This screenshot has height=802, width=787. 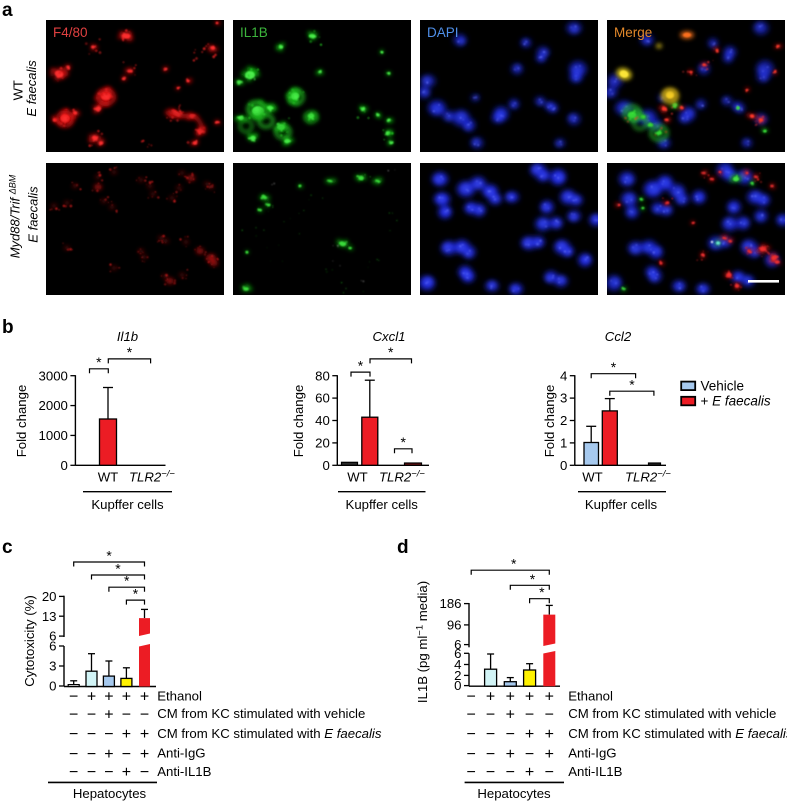 I want to click on svg-text: Cxcl1, so click(x=389, y=336).